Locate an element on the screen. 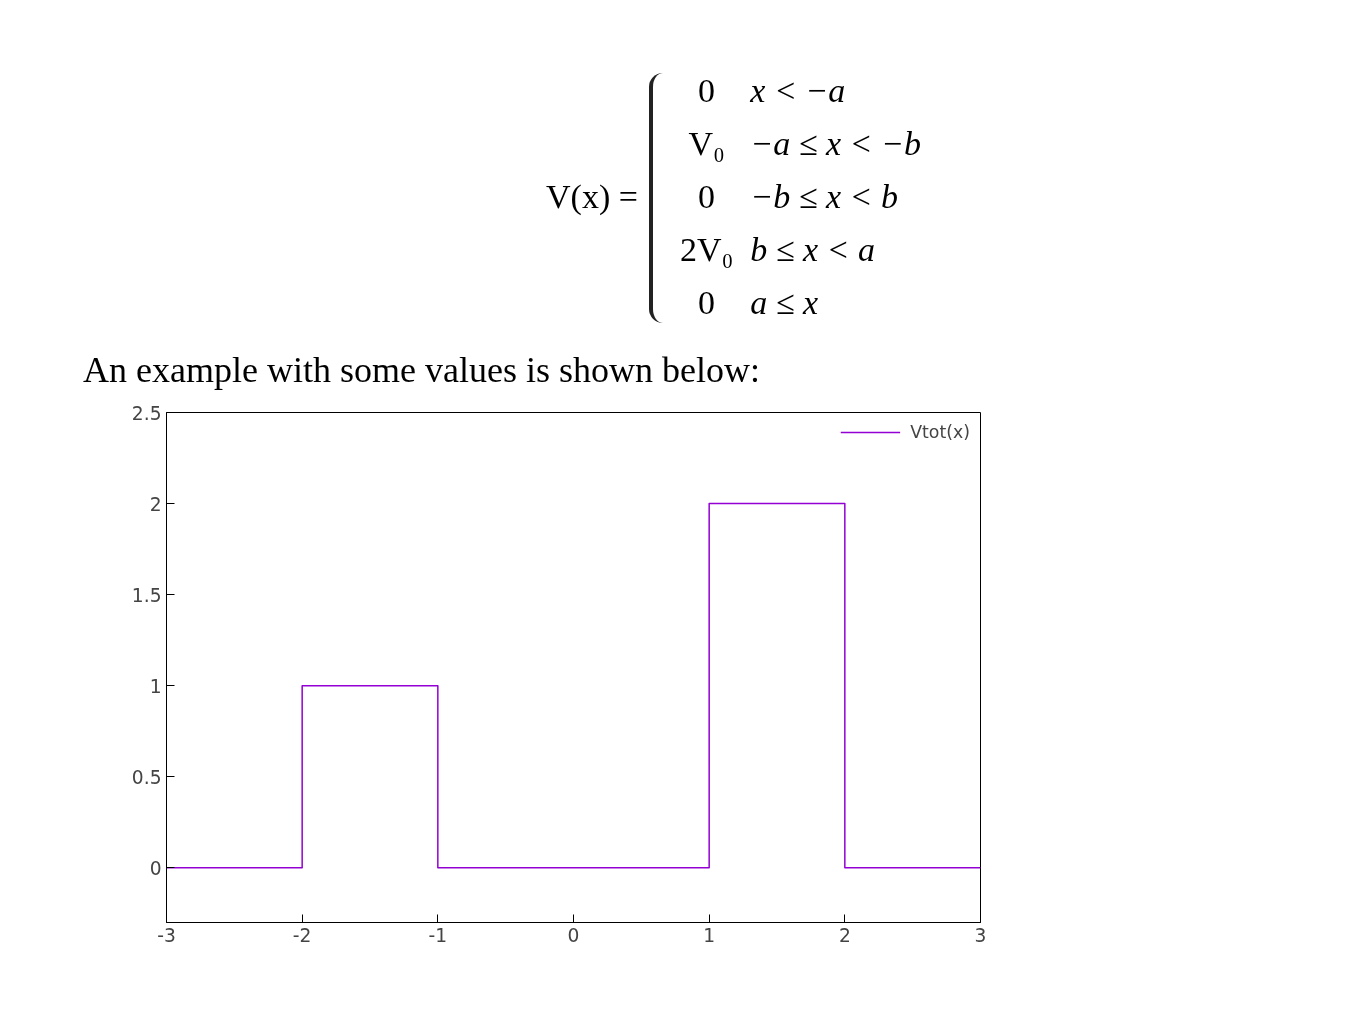 The height and width of the screenshot is (1020, 1352). x-tick-label: 1 is located at coordinates (709, 935).